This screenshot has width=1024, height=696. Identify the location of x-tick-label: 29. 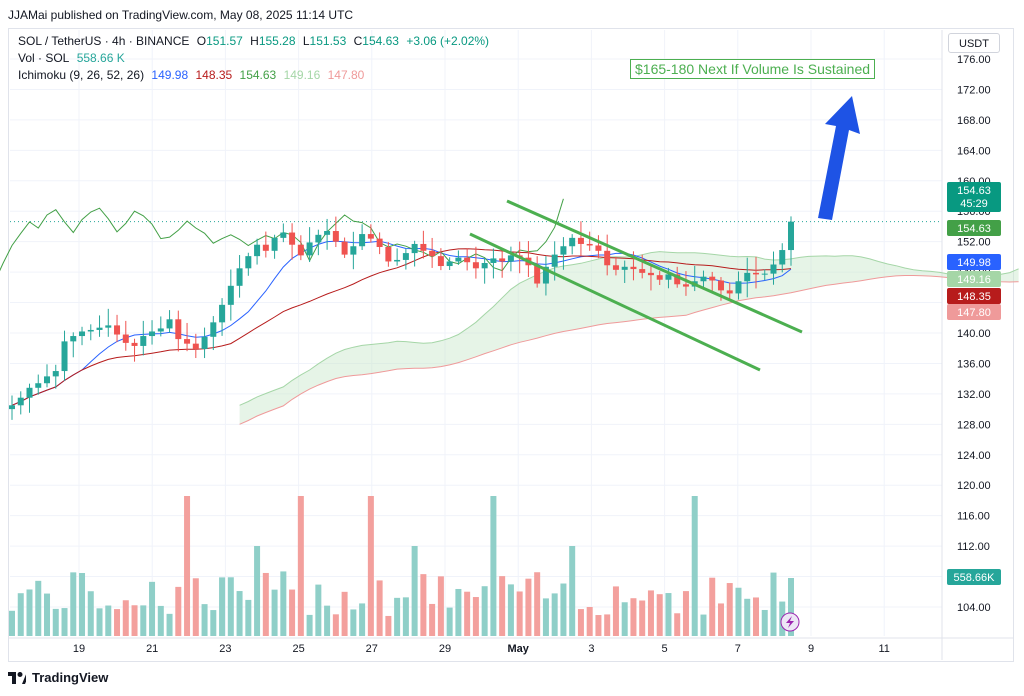
(445, 649).